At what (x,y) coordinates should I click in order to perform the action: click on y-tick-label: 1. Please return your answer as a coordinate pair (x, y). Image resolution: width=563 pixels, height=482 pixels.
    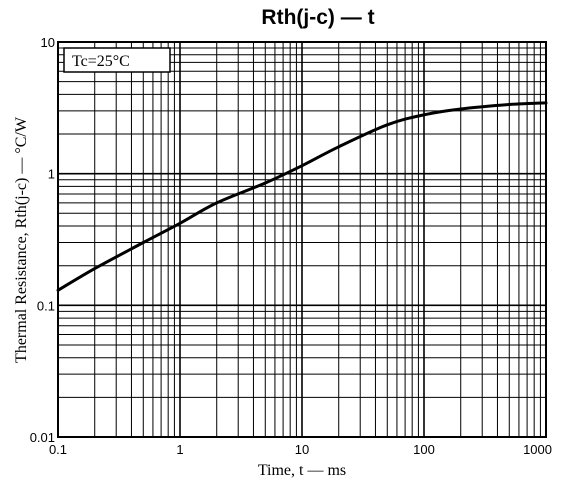
    Looking at the image, I should click on (51, 174).